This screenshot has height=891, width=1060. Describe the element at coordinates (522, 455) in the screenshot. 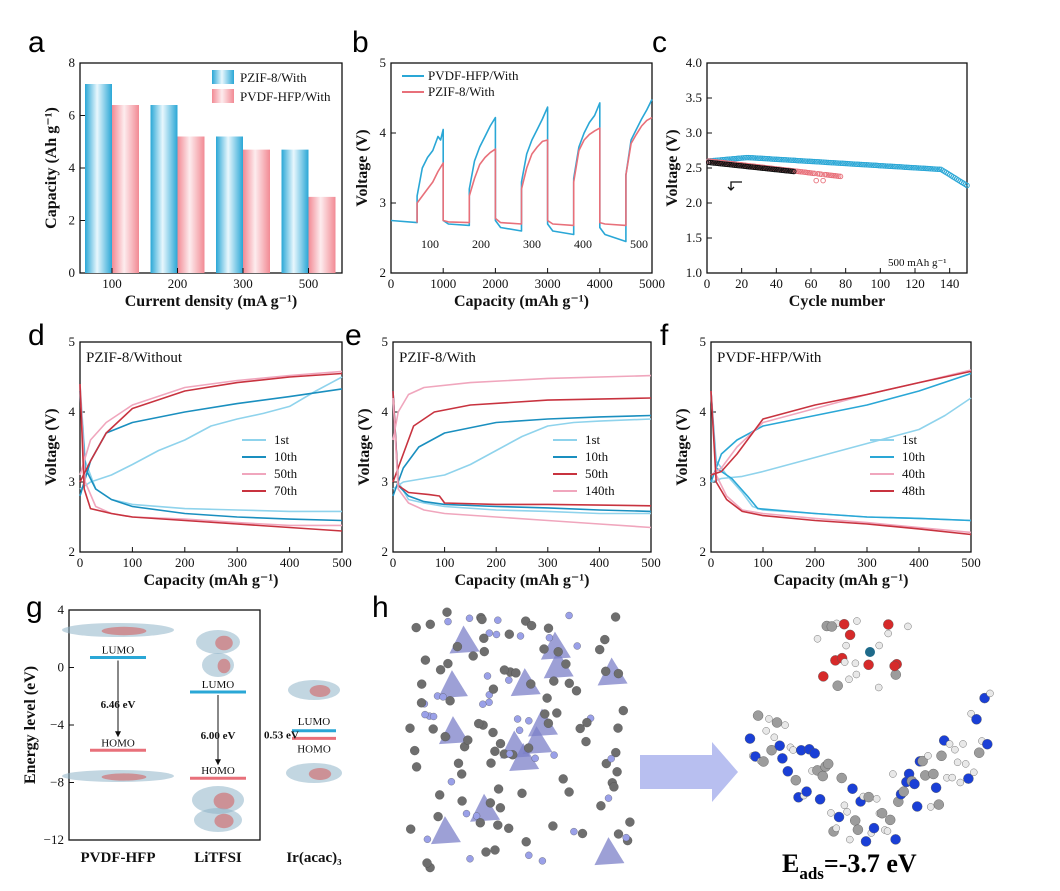

I see `charge-curve-10th` at that location.